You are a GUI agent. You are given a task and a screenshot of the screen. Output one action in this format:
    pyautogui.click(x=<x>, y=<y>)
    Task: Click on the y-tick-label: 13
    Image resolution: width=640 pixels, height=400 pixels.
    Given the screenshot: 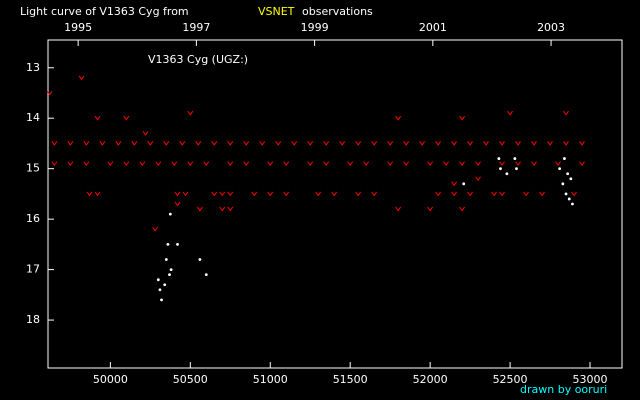 What is the action you would take?
    pyautogui.click(x=33, y=67)
    